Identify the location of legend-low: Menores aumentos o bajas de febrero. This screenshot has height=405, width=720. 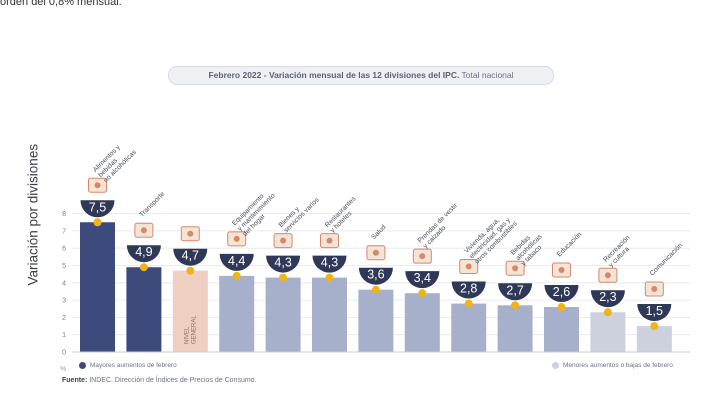
(612, 365).